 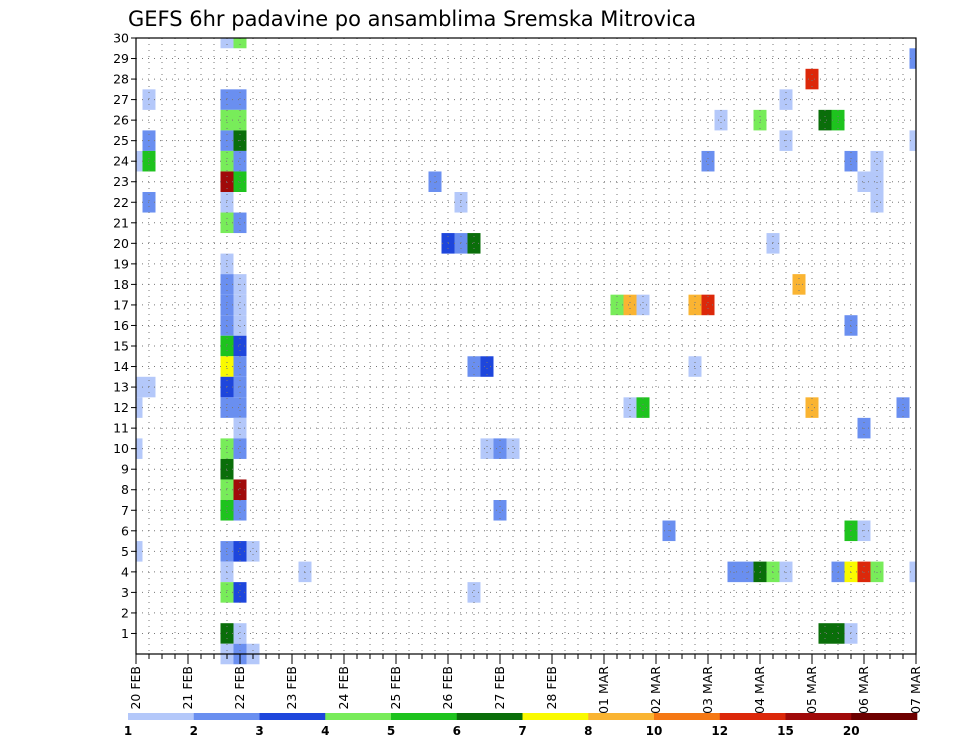 What do you see at coordinates (121, 448) in the screenshot?
I see `y-tick-label-10: 10` at bounding box center [121, 448].